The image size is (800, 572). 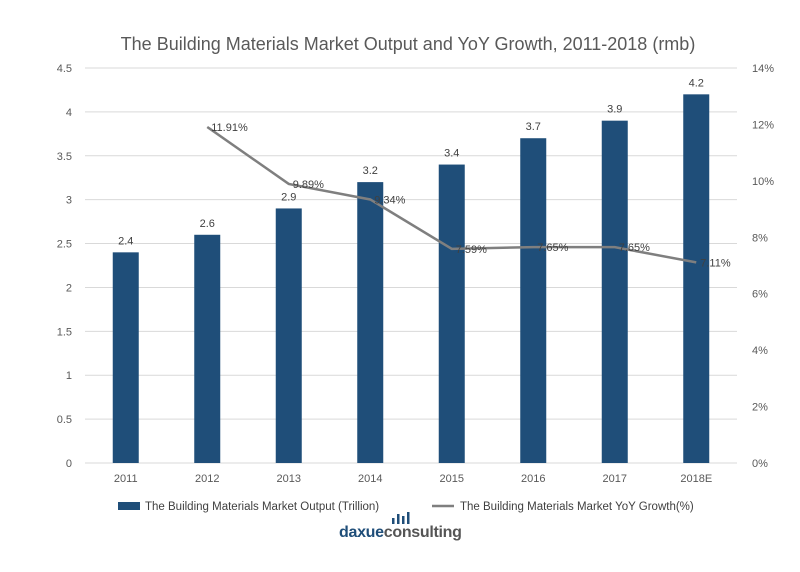 I want to click on logo-part2: consulting, so click(x=422, y=532).